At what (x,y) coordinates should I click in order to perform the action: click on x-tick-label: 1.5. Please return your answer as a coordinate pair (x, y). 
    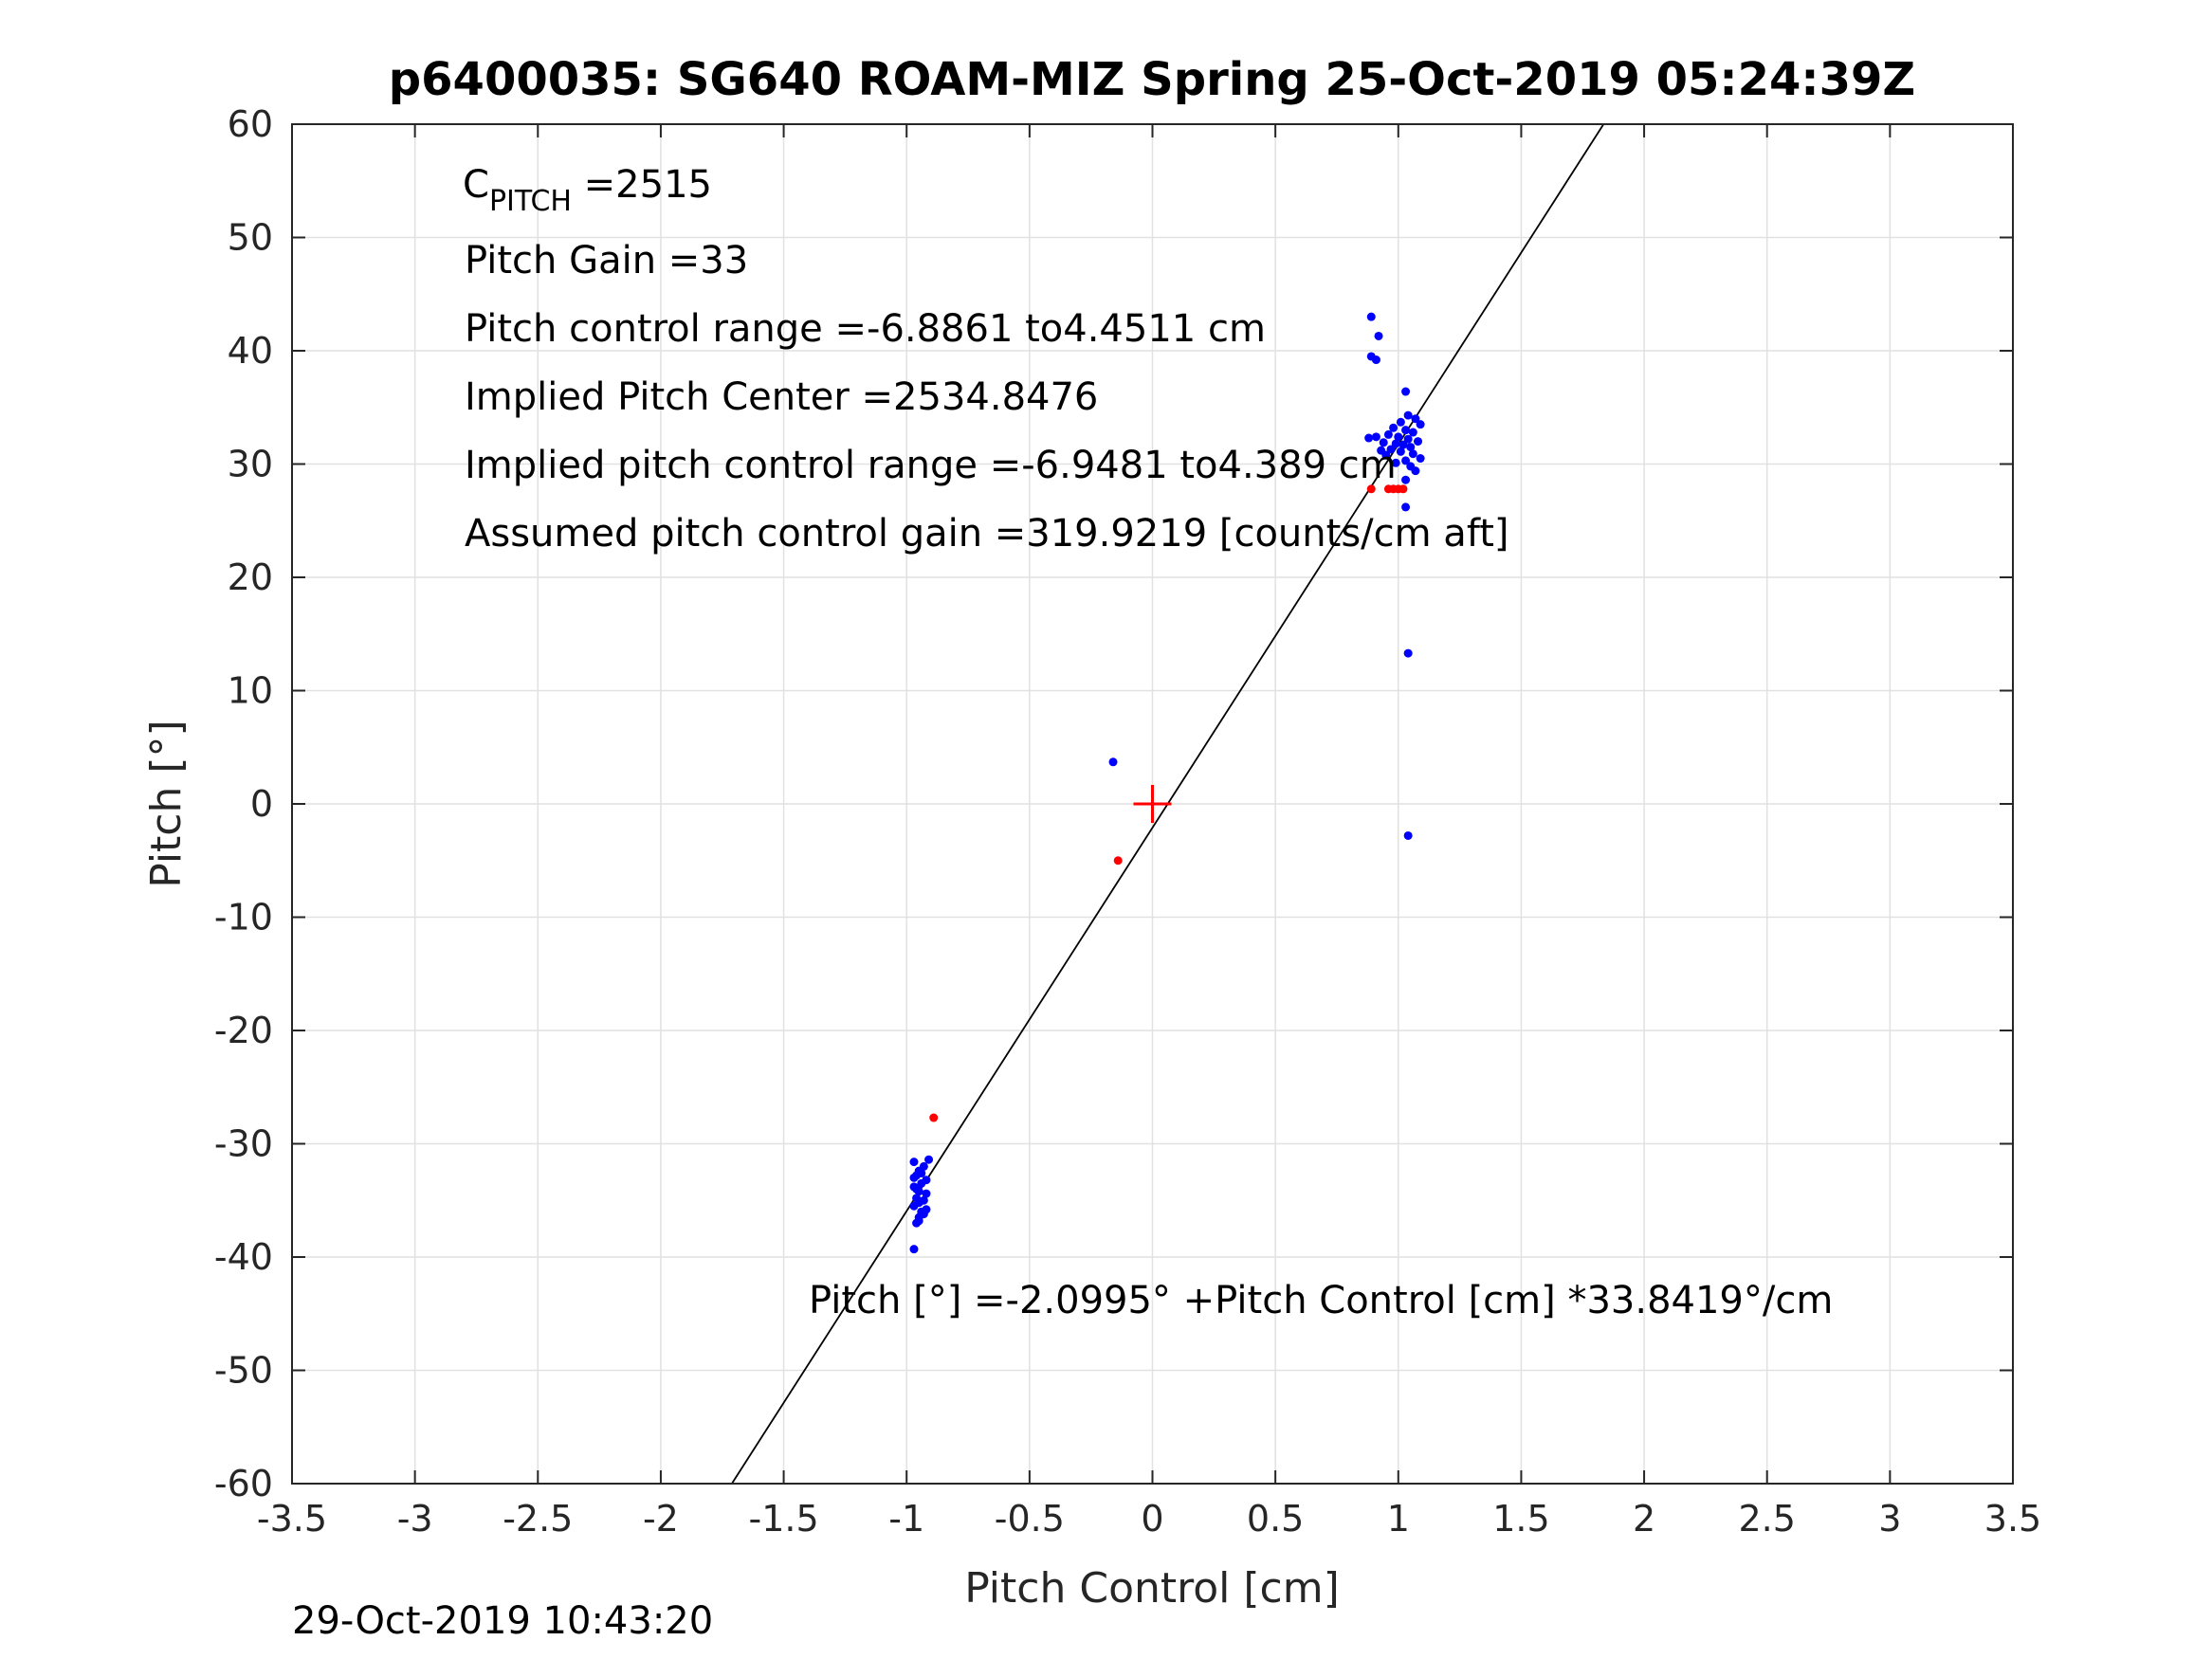
    Looking at the image, I should click on (1520, 1519).